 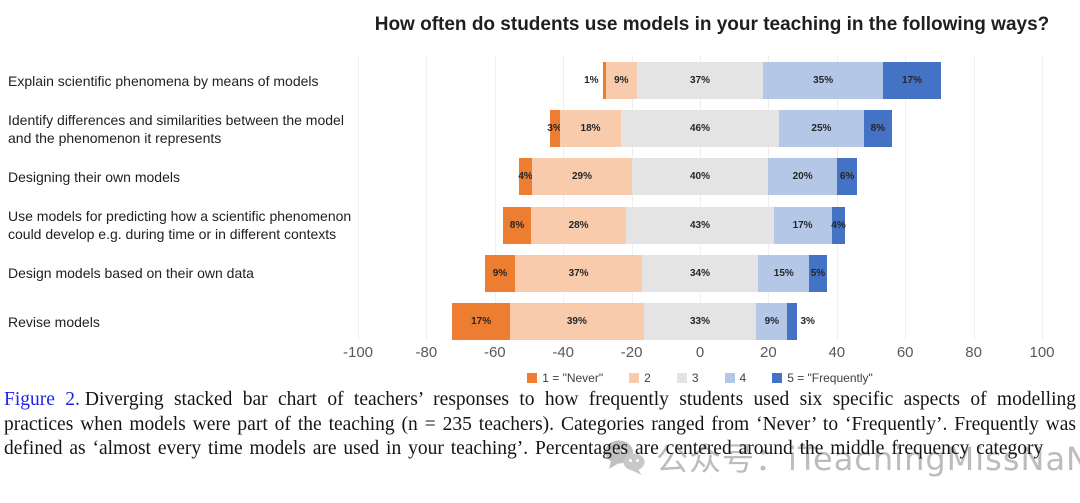 I want to click on legend-item: 5 = "Frequently", so click(x=822, y=378).